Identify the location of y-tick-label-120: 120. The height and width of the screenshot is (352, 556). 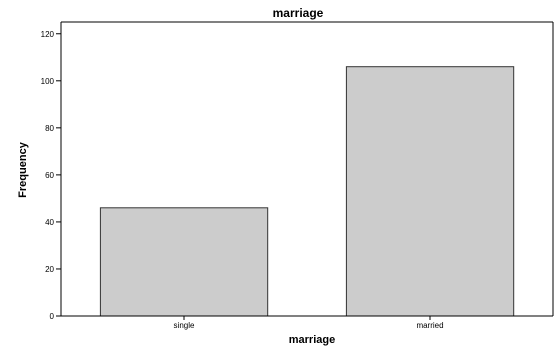
(48, 34).